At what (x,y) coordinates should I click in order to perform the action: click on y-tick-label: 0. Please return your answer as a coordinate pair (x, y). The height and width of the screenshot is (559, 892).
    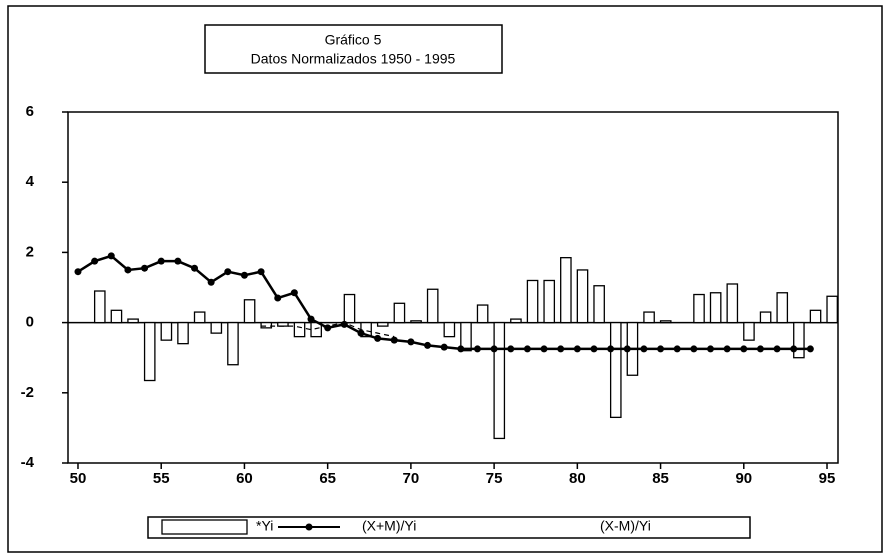
    Looking at the image, I should click on (30, 322).